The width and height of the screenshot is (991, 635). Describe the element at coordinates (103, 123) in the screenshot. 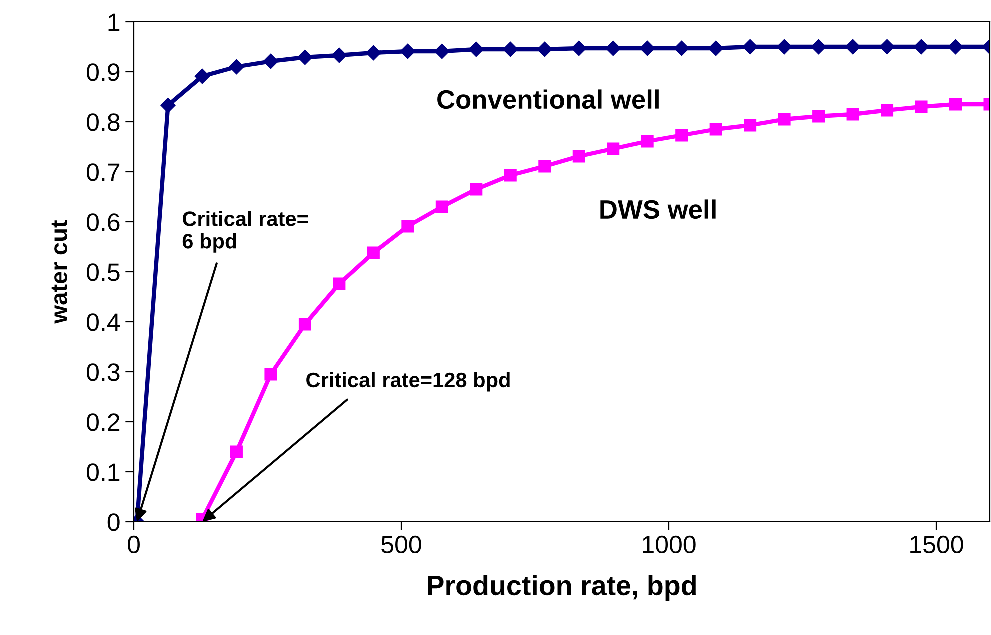

I see `y-tick-label: 0.8` at that location.